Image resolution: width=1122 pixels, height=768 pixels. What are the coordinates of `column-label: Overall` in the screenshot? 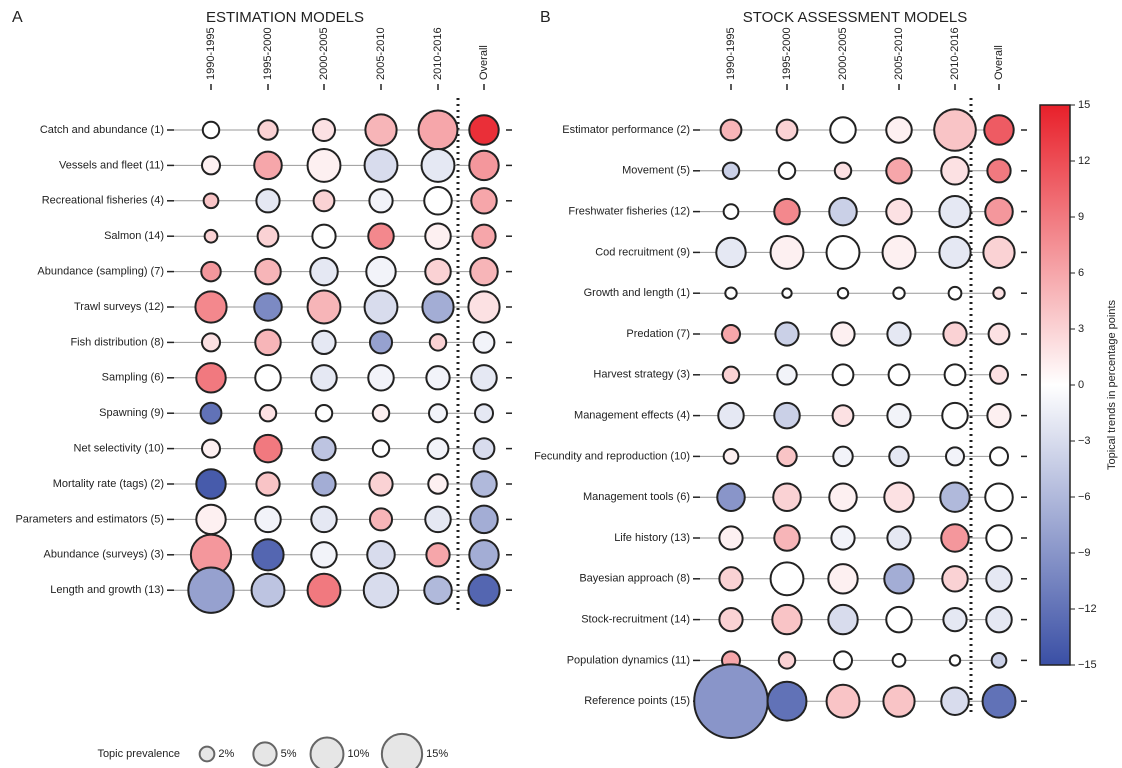 It's located at (999, 62).